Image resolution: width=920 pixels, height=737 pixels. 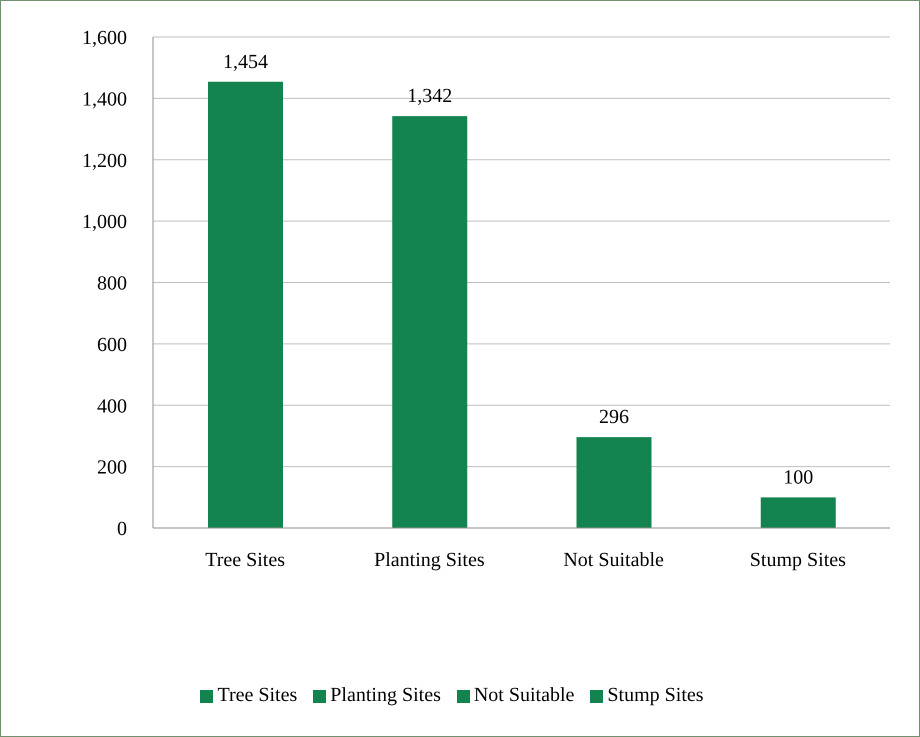 What do you see at coordinates (112, 345) in the screenshot?
I see `y-tick-label: 600` at bounding box center [112, 345].